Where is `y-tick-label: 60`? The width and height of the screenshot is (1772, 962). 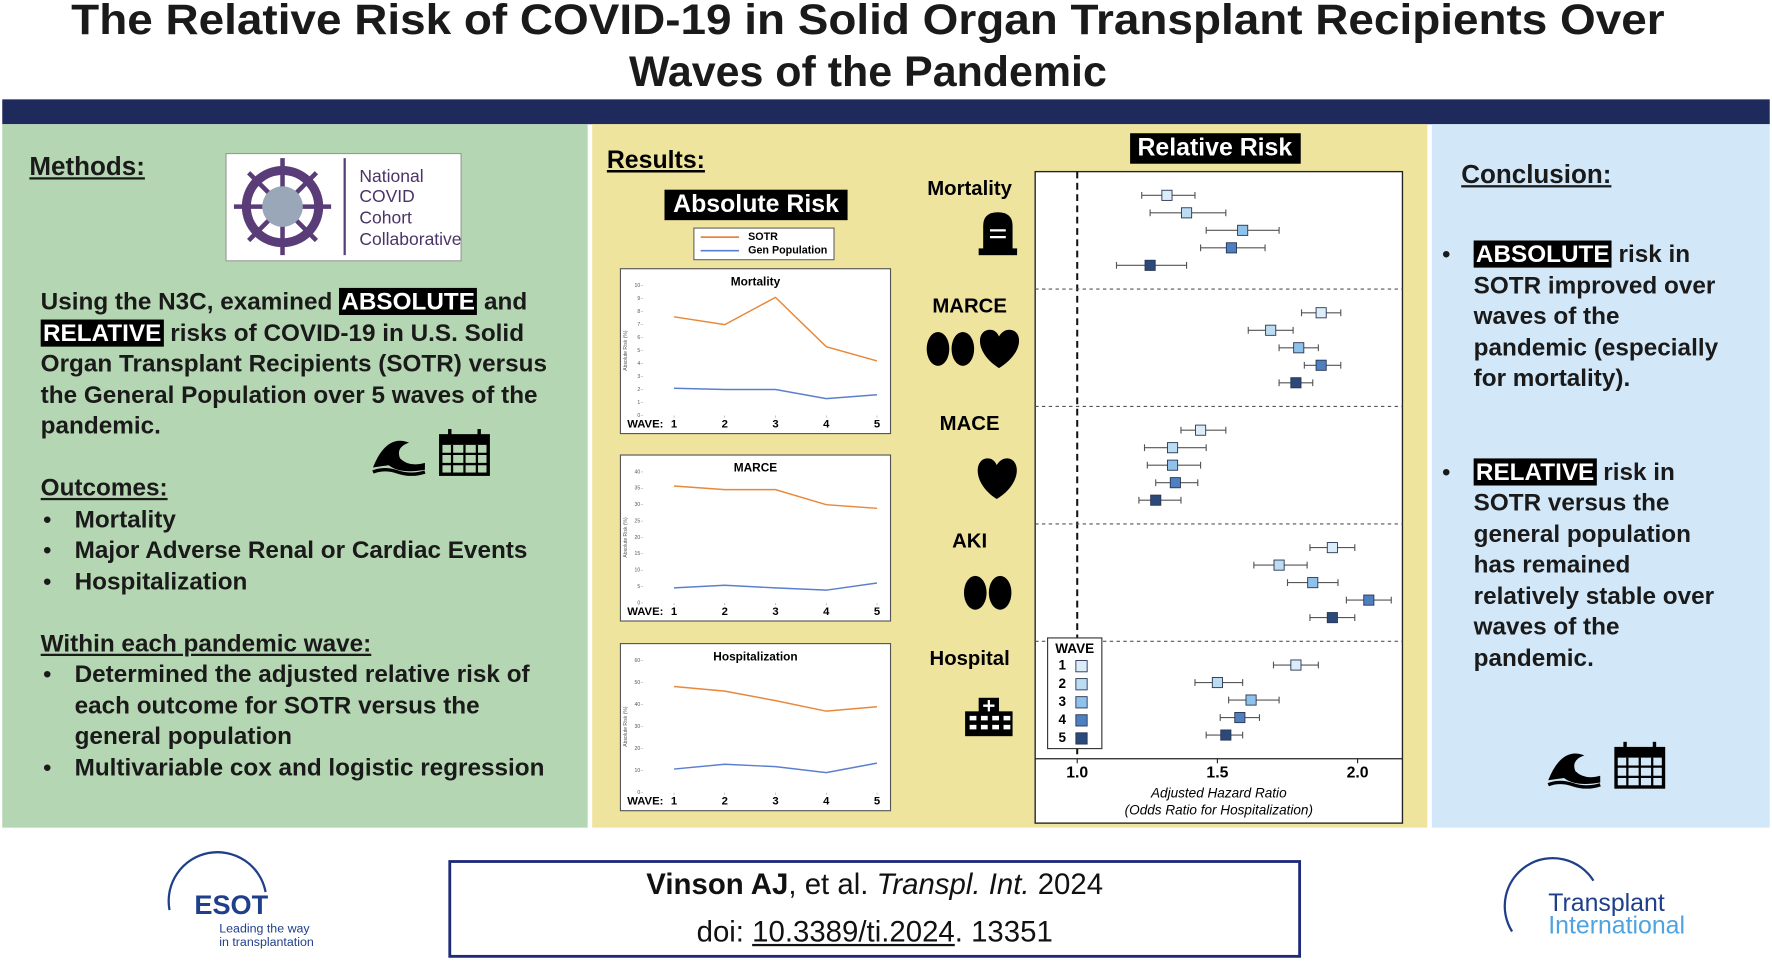 y-tick-label: 60 is located at coordinates (638, 661).